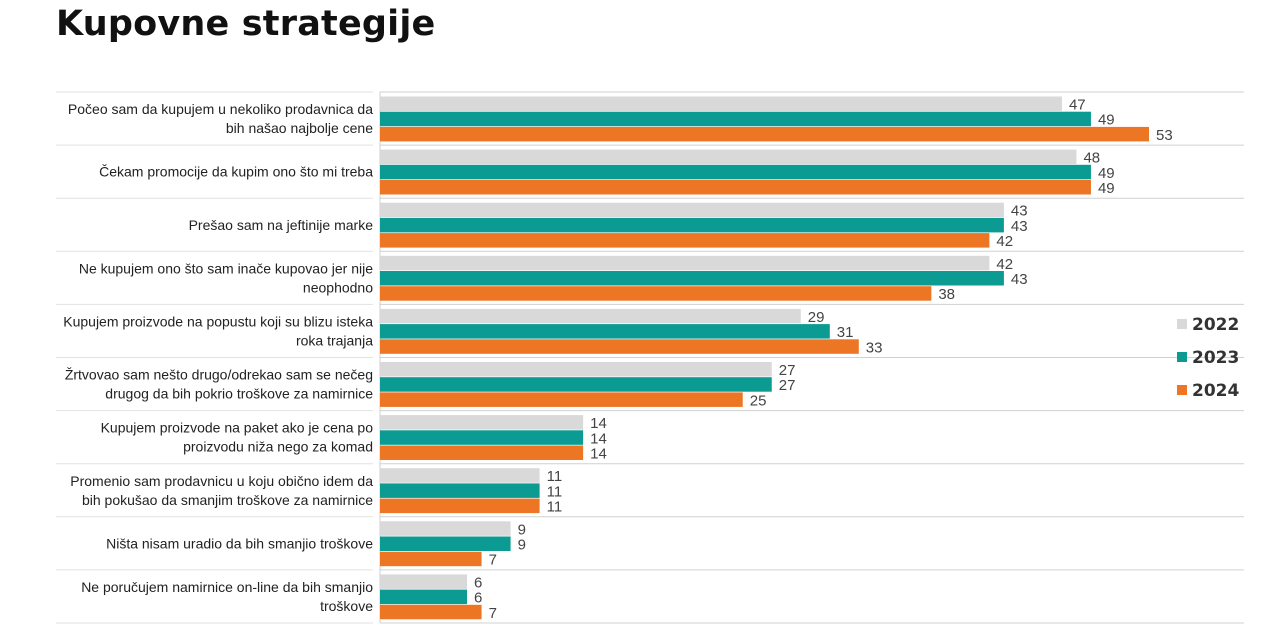  I want to click on value-label: 48, so click(1091, 158).